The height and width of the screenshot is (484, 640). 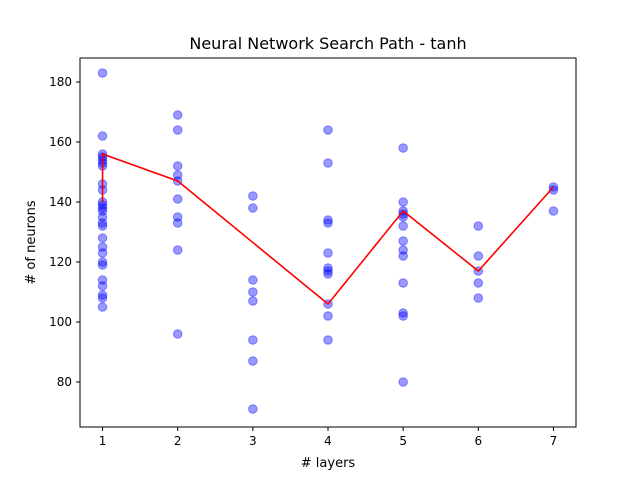 What do you see at coordinates (178, 441) in the screenshot?
I see `x-tick-label: 2` at bounding box center [178, 441].